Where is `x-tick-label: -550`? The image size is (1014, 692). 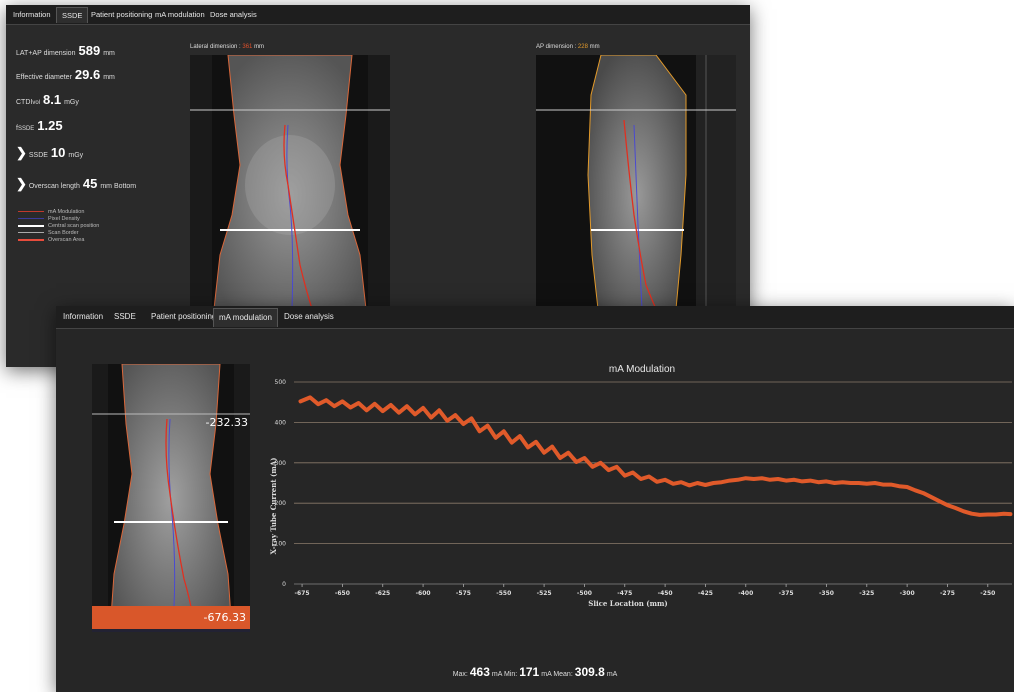 x-tick-label: -550 is located at coordinates (503, 593).